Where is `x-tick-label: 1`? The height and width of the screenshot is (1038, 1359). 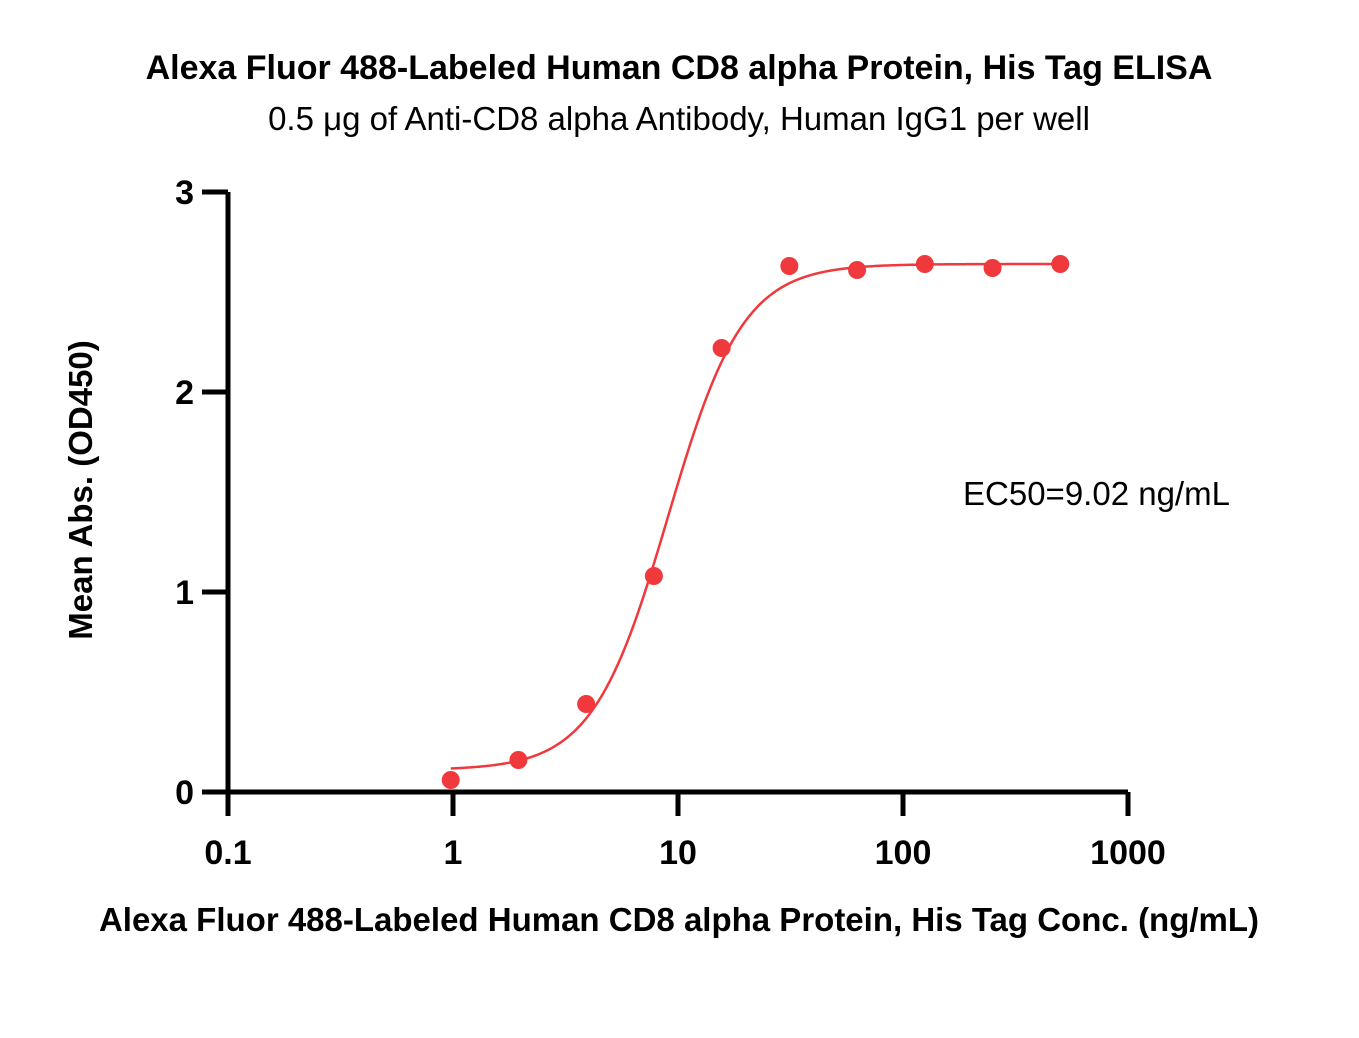
x-tick-label: 1 is located at coordinates (453, 853).